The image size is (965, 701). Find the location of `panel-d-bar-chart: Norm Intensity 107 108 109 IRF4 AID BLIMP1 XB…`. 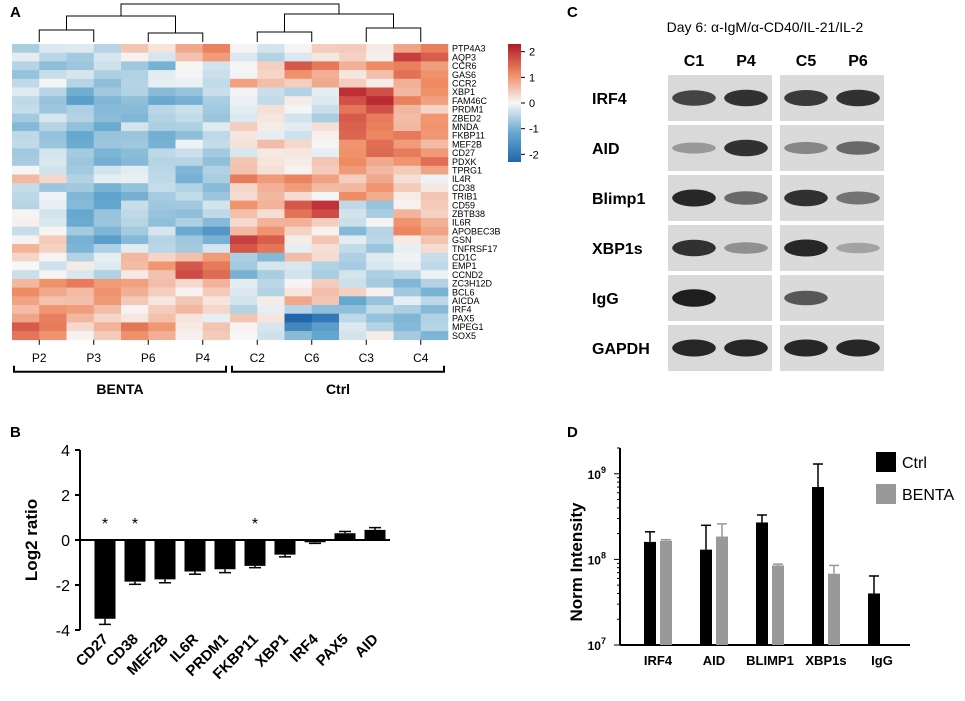

panel-d-bar-chart: Norm Intensity 107 108 109 IRF4 AID BLIMP1 XB… is located at coordinates (760, 557).